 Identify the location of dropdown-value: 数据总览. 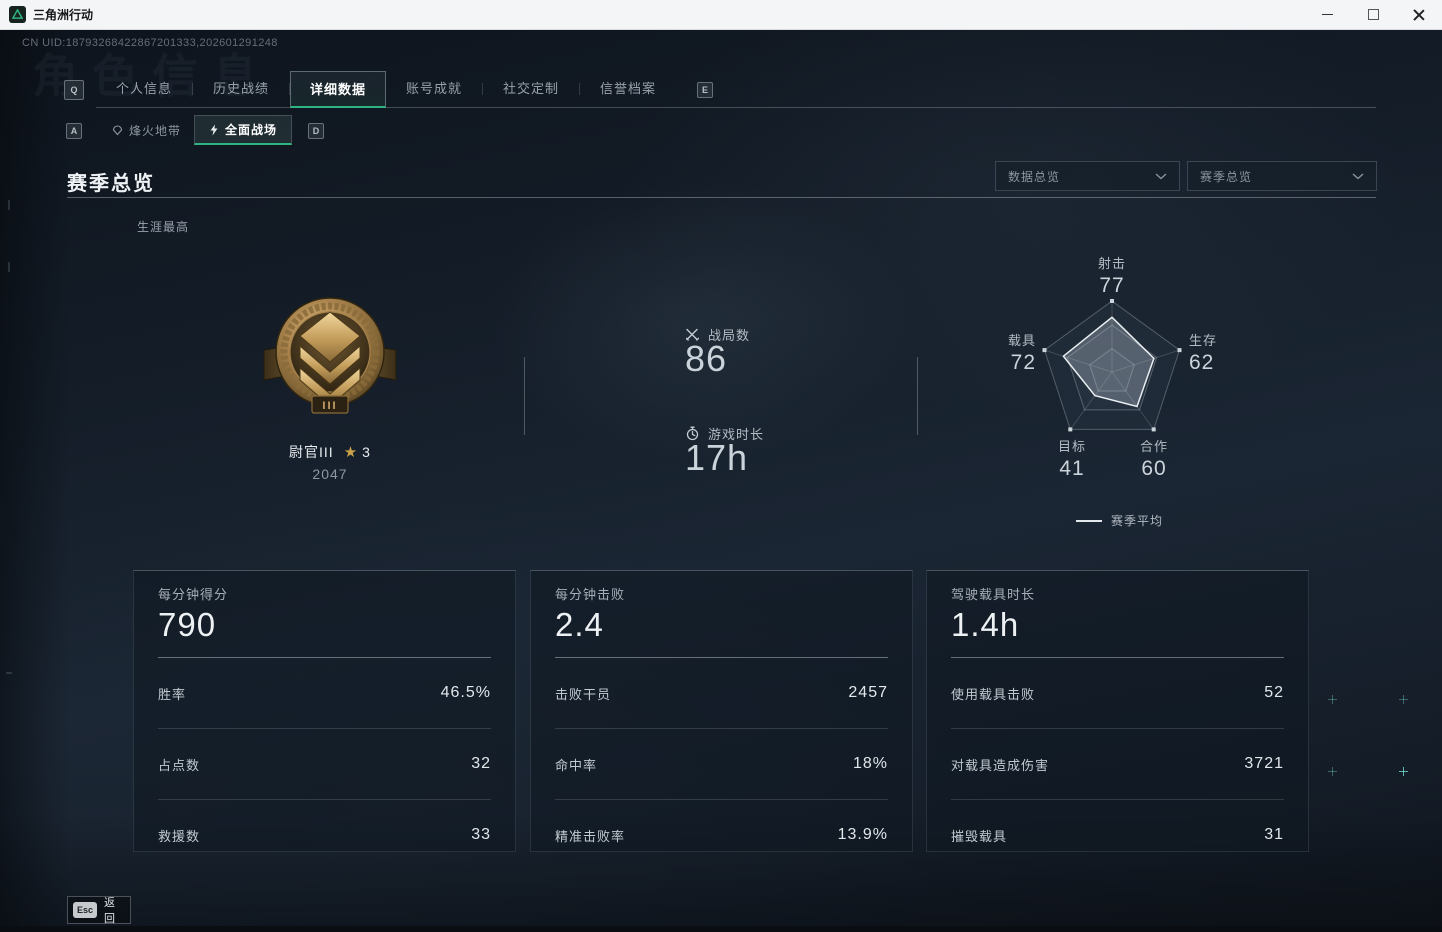
(1034, 176).